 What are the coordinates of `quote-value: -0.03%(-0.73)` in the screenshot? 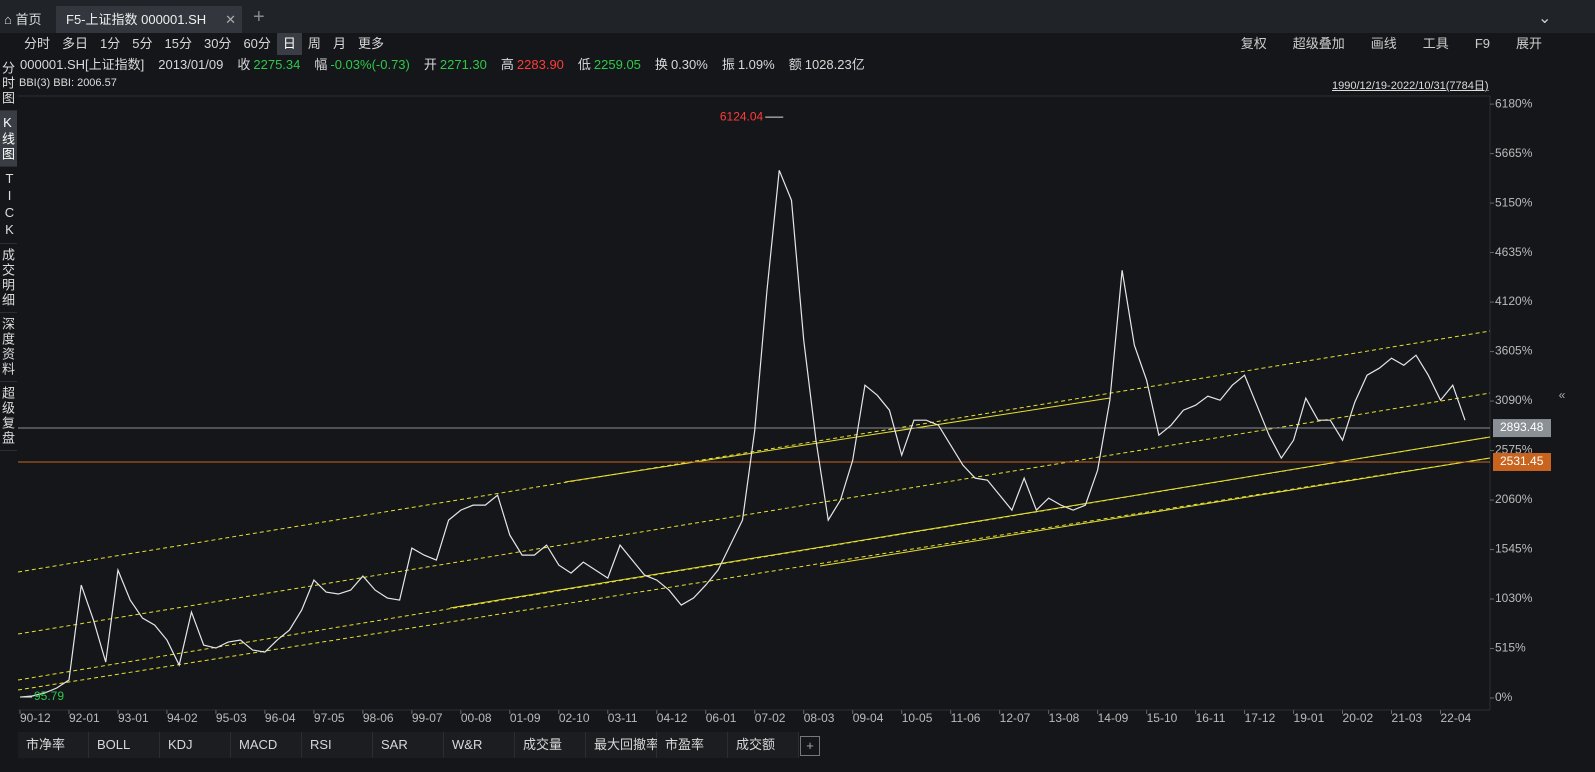 It's located at (370, 64).